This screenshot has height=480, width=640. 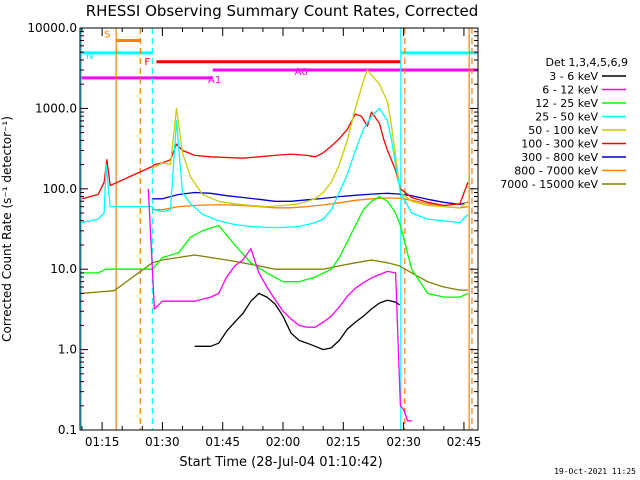 What do you see at coordinates (464, 442) in the screenshot?
I see `x-tick-label-6: 02:45` at bounding box center [464, 442].